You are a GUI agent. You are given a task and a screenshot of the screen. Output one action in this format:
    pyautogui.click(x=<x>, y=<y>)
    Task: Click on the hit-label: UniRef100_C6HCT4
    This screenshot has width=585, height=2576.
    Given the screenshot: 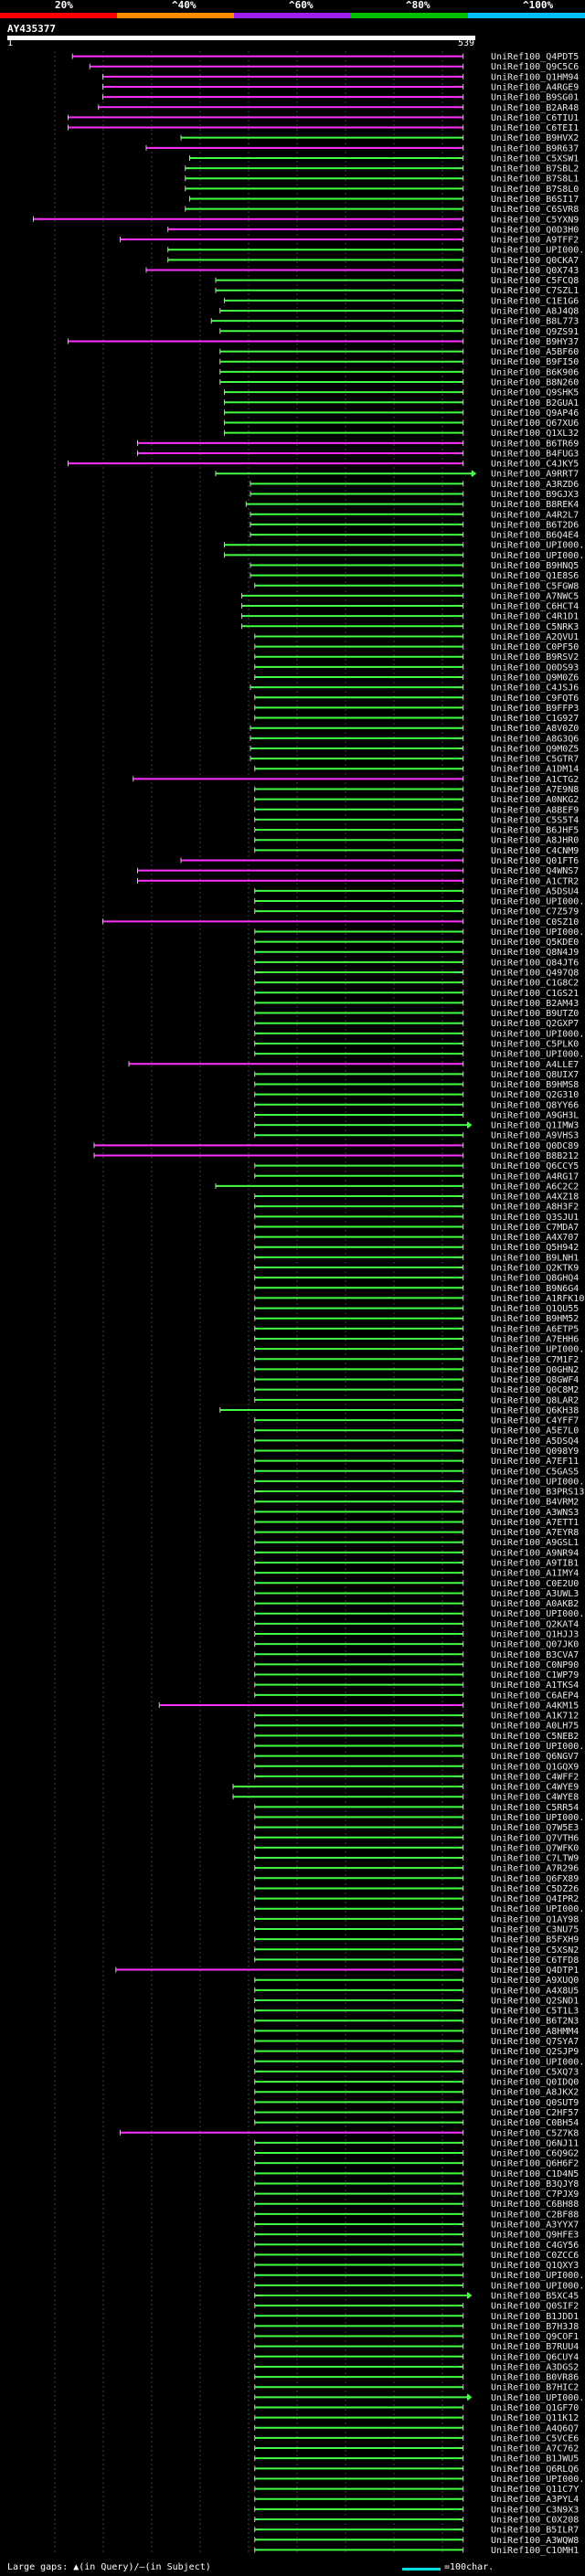 What is the action you would take?
    pyautogui.click(x=535, y=607)
    